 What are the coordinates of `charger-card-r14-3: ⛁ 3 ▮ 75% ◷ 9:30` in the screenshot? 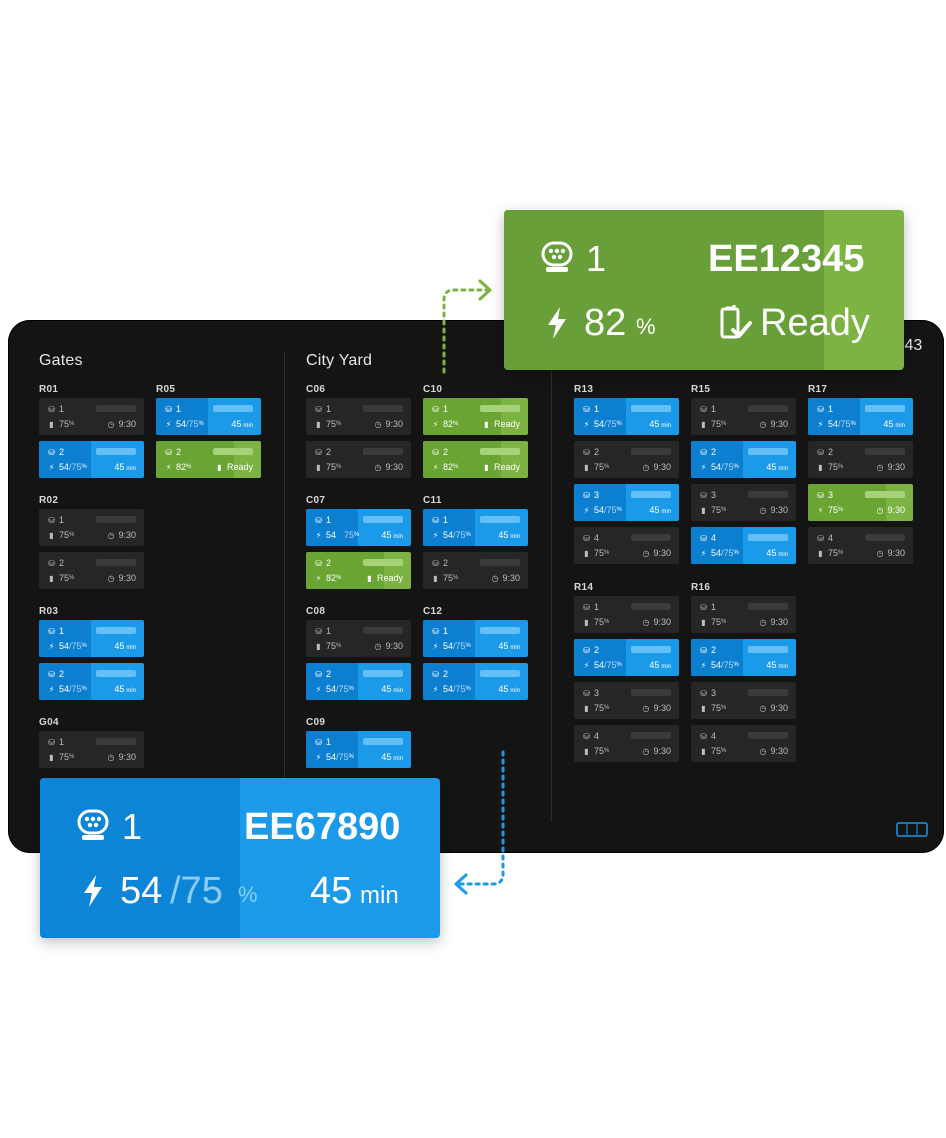 It's located at (626, 700).